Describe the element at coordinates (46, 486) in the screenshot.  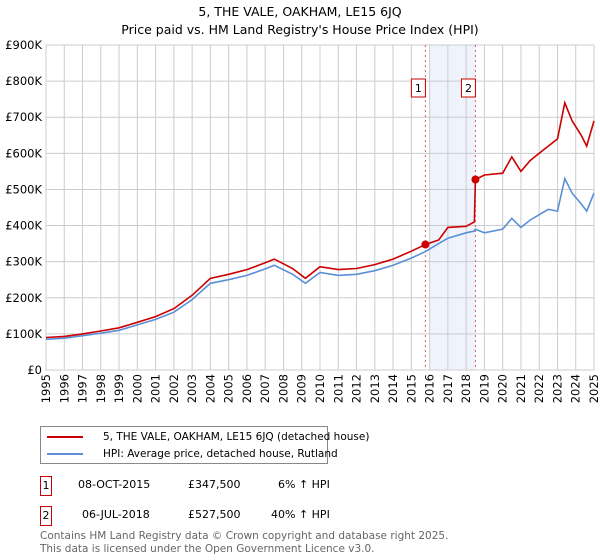
I see `transaction-badge: 1` at that location.